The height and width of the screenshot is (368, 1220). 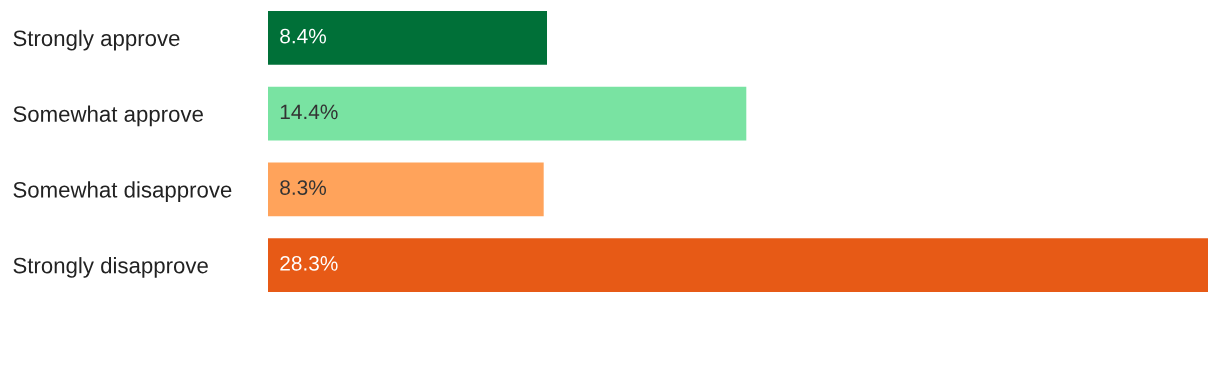 I want to click on data-label: 8.3%, so click(x=303, y=187).